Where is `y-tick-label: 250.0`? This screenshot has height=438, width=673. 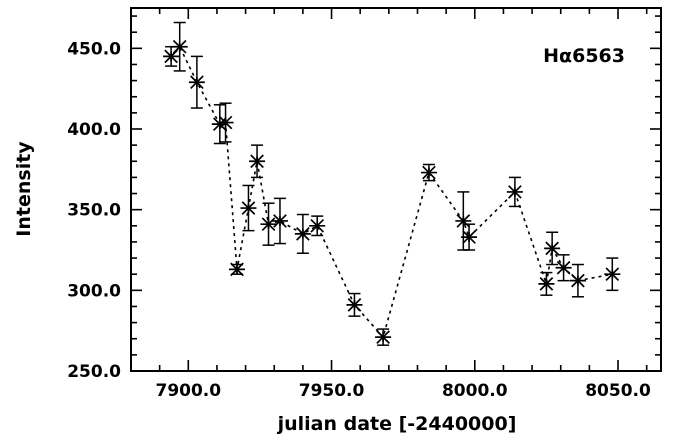 y-tick-label: 250.0 is located at coordinates (94, 372).